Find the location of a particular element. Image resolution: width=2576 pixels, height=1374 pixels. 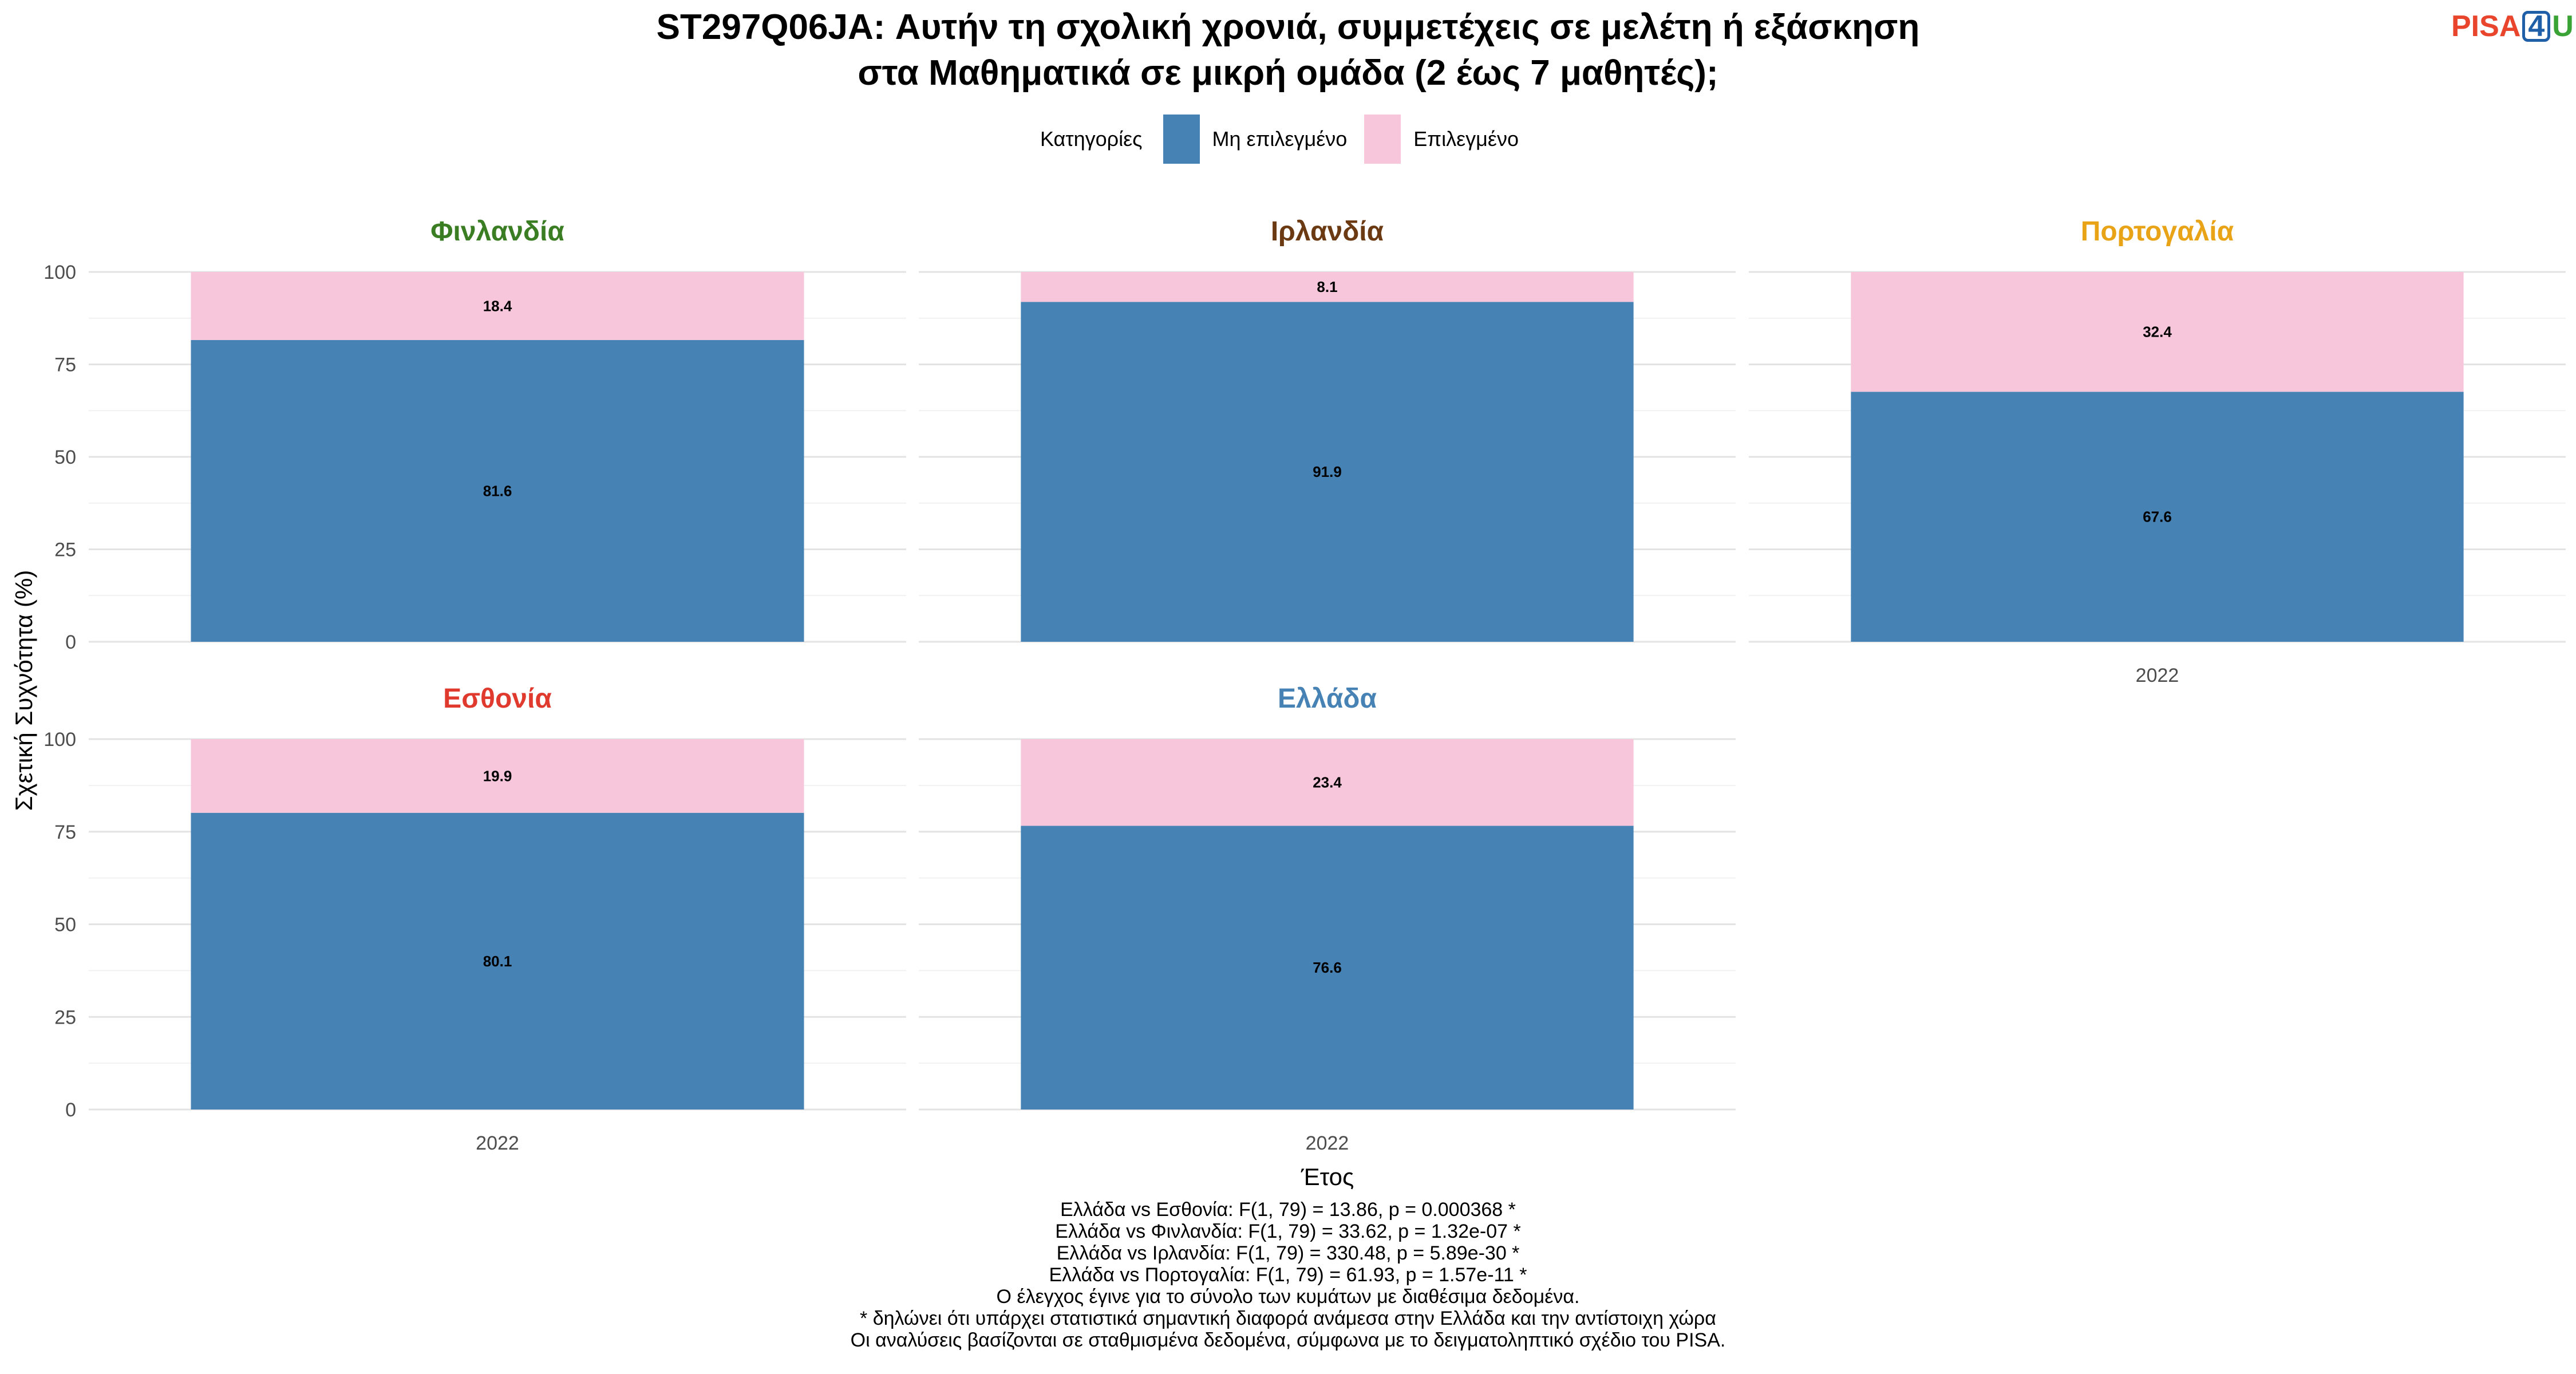

data-label: 23.4 is located at coordinates (1327, 782).